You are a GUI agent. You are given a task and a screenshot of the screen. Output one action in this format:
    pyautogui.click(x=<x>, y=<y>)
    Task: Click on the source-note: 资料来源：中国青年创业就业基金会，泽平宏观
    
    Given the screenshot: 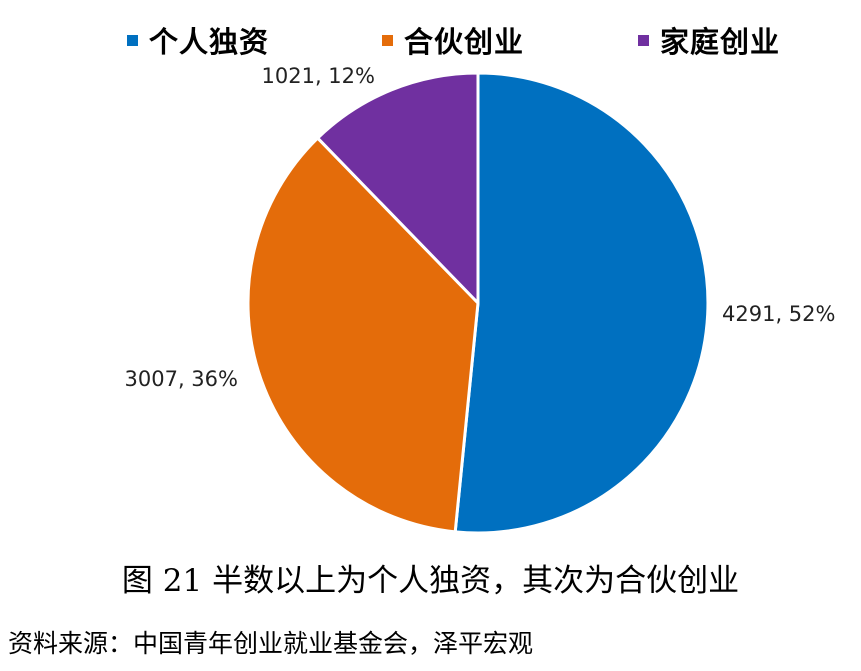 What is the action you would take?
    pyautogui.click(x=271, y=643)
    